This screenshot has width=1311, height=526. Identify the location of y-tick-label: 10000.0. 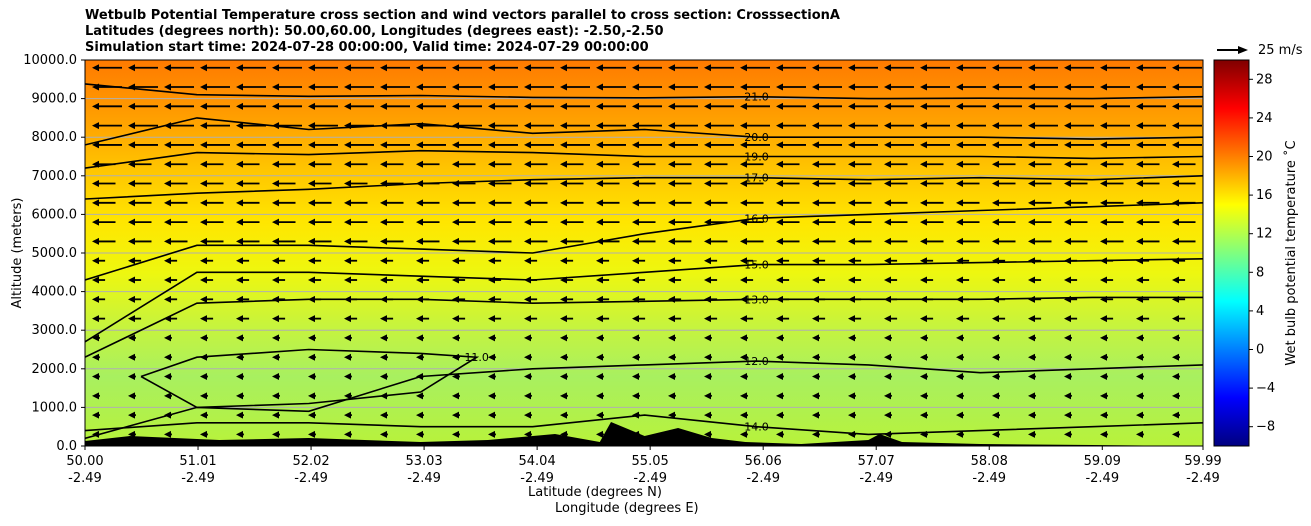
(50, 60).